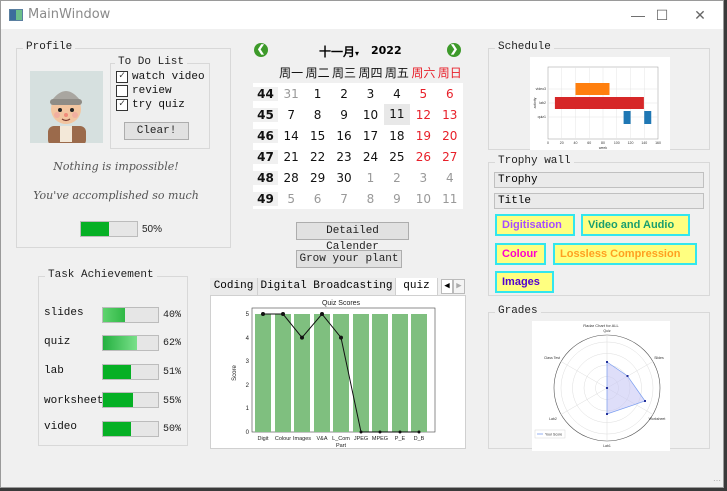 Image resolution: width=727 pixels, height=491 pixels. Describe the element at coordinates (423, 135) in the screenshot. I see `calendar-day: 19` at that location.